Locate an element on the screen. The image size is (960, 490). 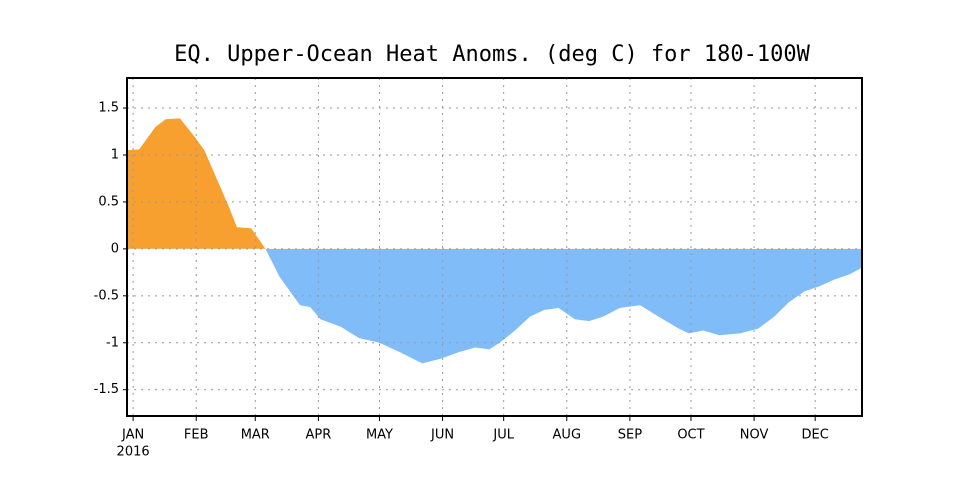
year-label: 2016 is located at coordinates (133, 452).